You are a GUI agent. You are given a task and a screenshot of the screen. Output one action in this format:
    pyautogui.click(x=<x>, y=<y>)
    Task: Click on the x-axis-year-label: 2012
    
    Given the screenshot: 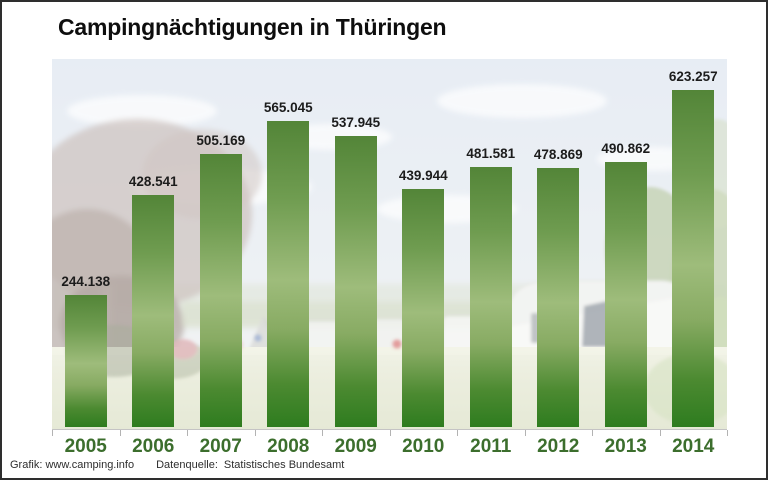 What is the action you would take?
    pyautogui.click(x=558, y=446)
    